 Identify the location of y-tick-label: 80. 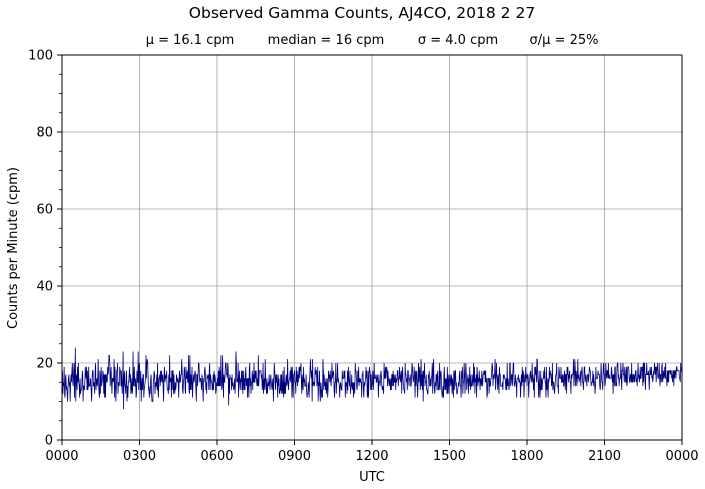
(44, 133).